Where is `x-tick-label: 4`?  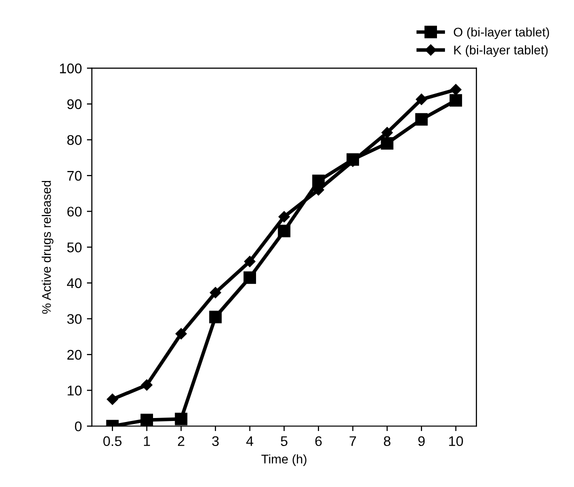
x-tick-label: 4 is located at coordinates (250, 441).